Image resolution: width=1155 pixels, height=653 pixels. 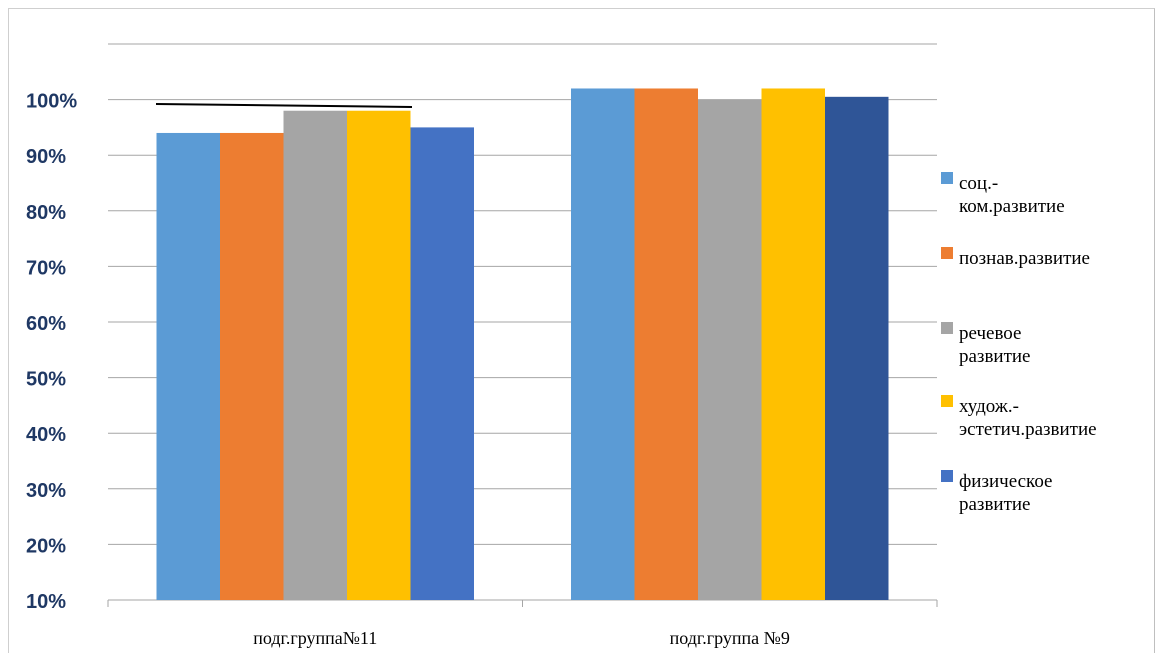 I want to click on legend-label: познав.развитие, so click(x=1024, y=258).